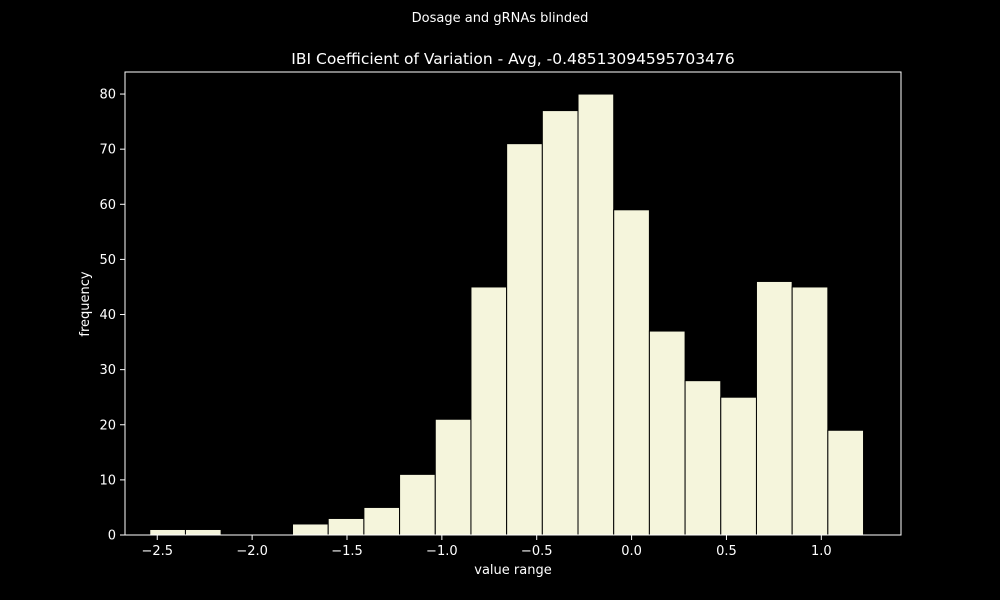 The image size is (1000, 600). Describe the element at coordinates (107, 425) in the screenshot. I see `y-tick-label: 20` at that location.